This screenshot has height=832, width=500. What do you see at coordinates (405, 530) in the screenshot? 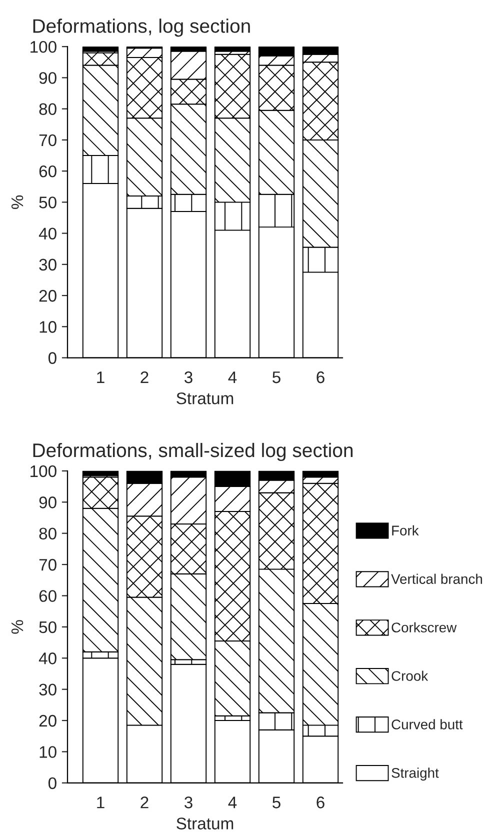
I see `legend-label: Fork` at bounding box center [405, 530].